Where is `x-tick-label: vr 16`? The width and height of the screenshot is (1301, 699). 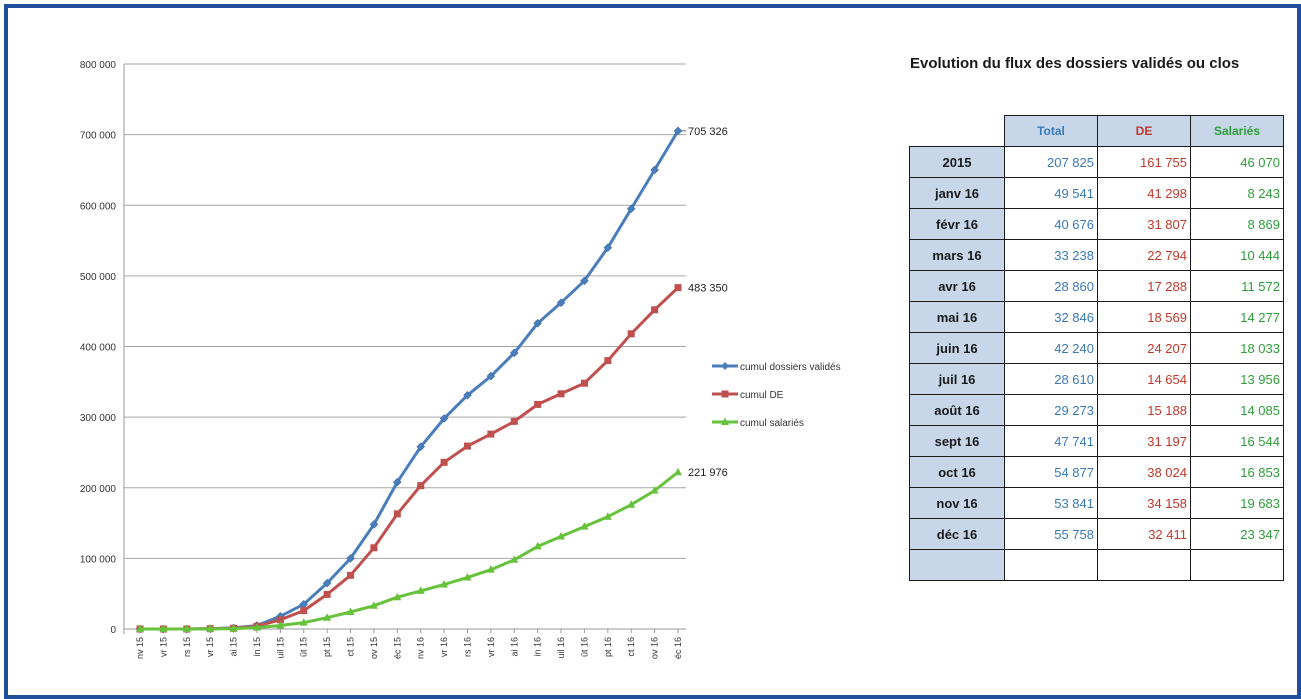
x-tick-label: vr 16 is located at coordinates (491, 647).